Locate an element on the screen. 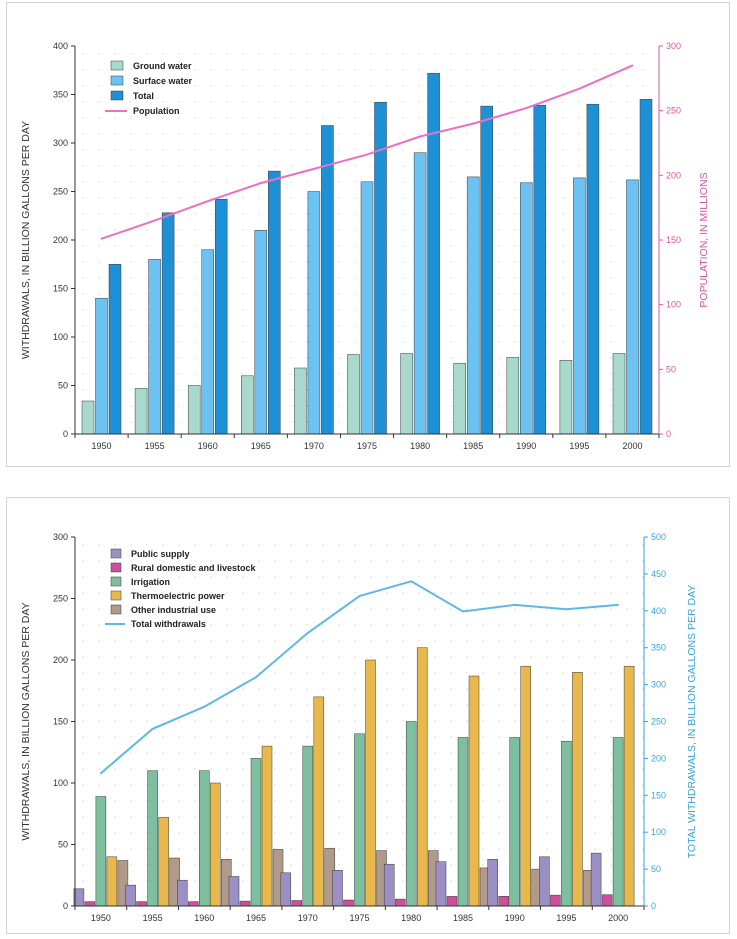 This screenshot has width=737, height=939. bar-surface-water-1995 is located at coordinates (579, 306).